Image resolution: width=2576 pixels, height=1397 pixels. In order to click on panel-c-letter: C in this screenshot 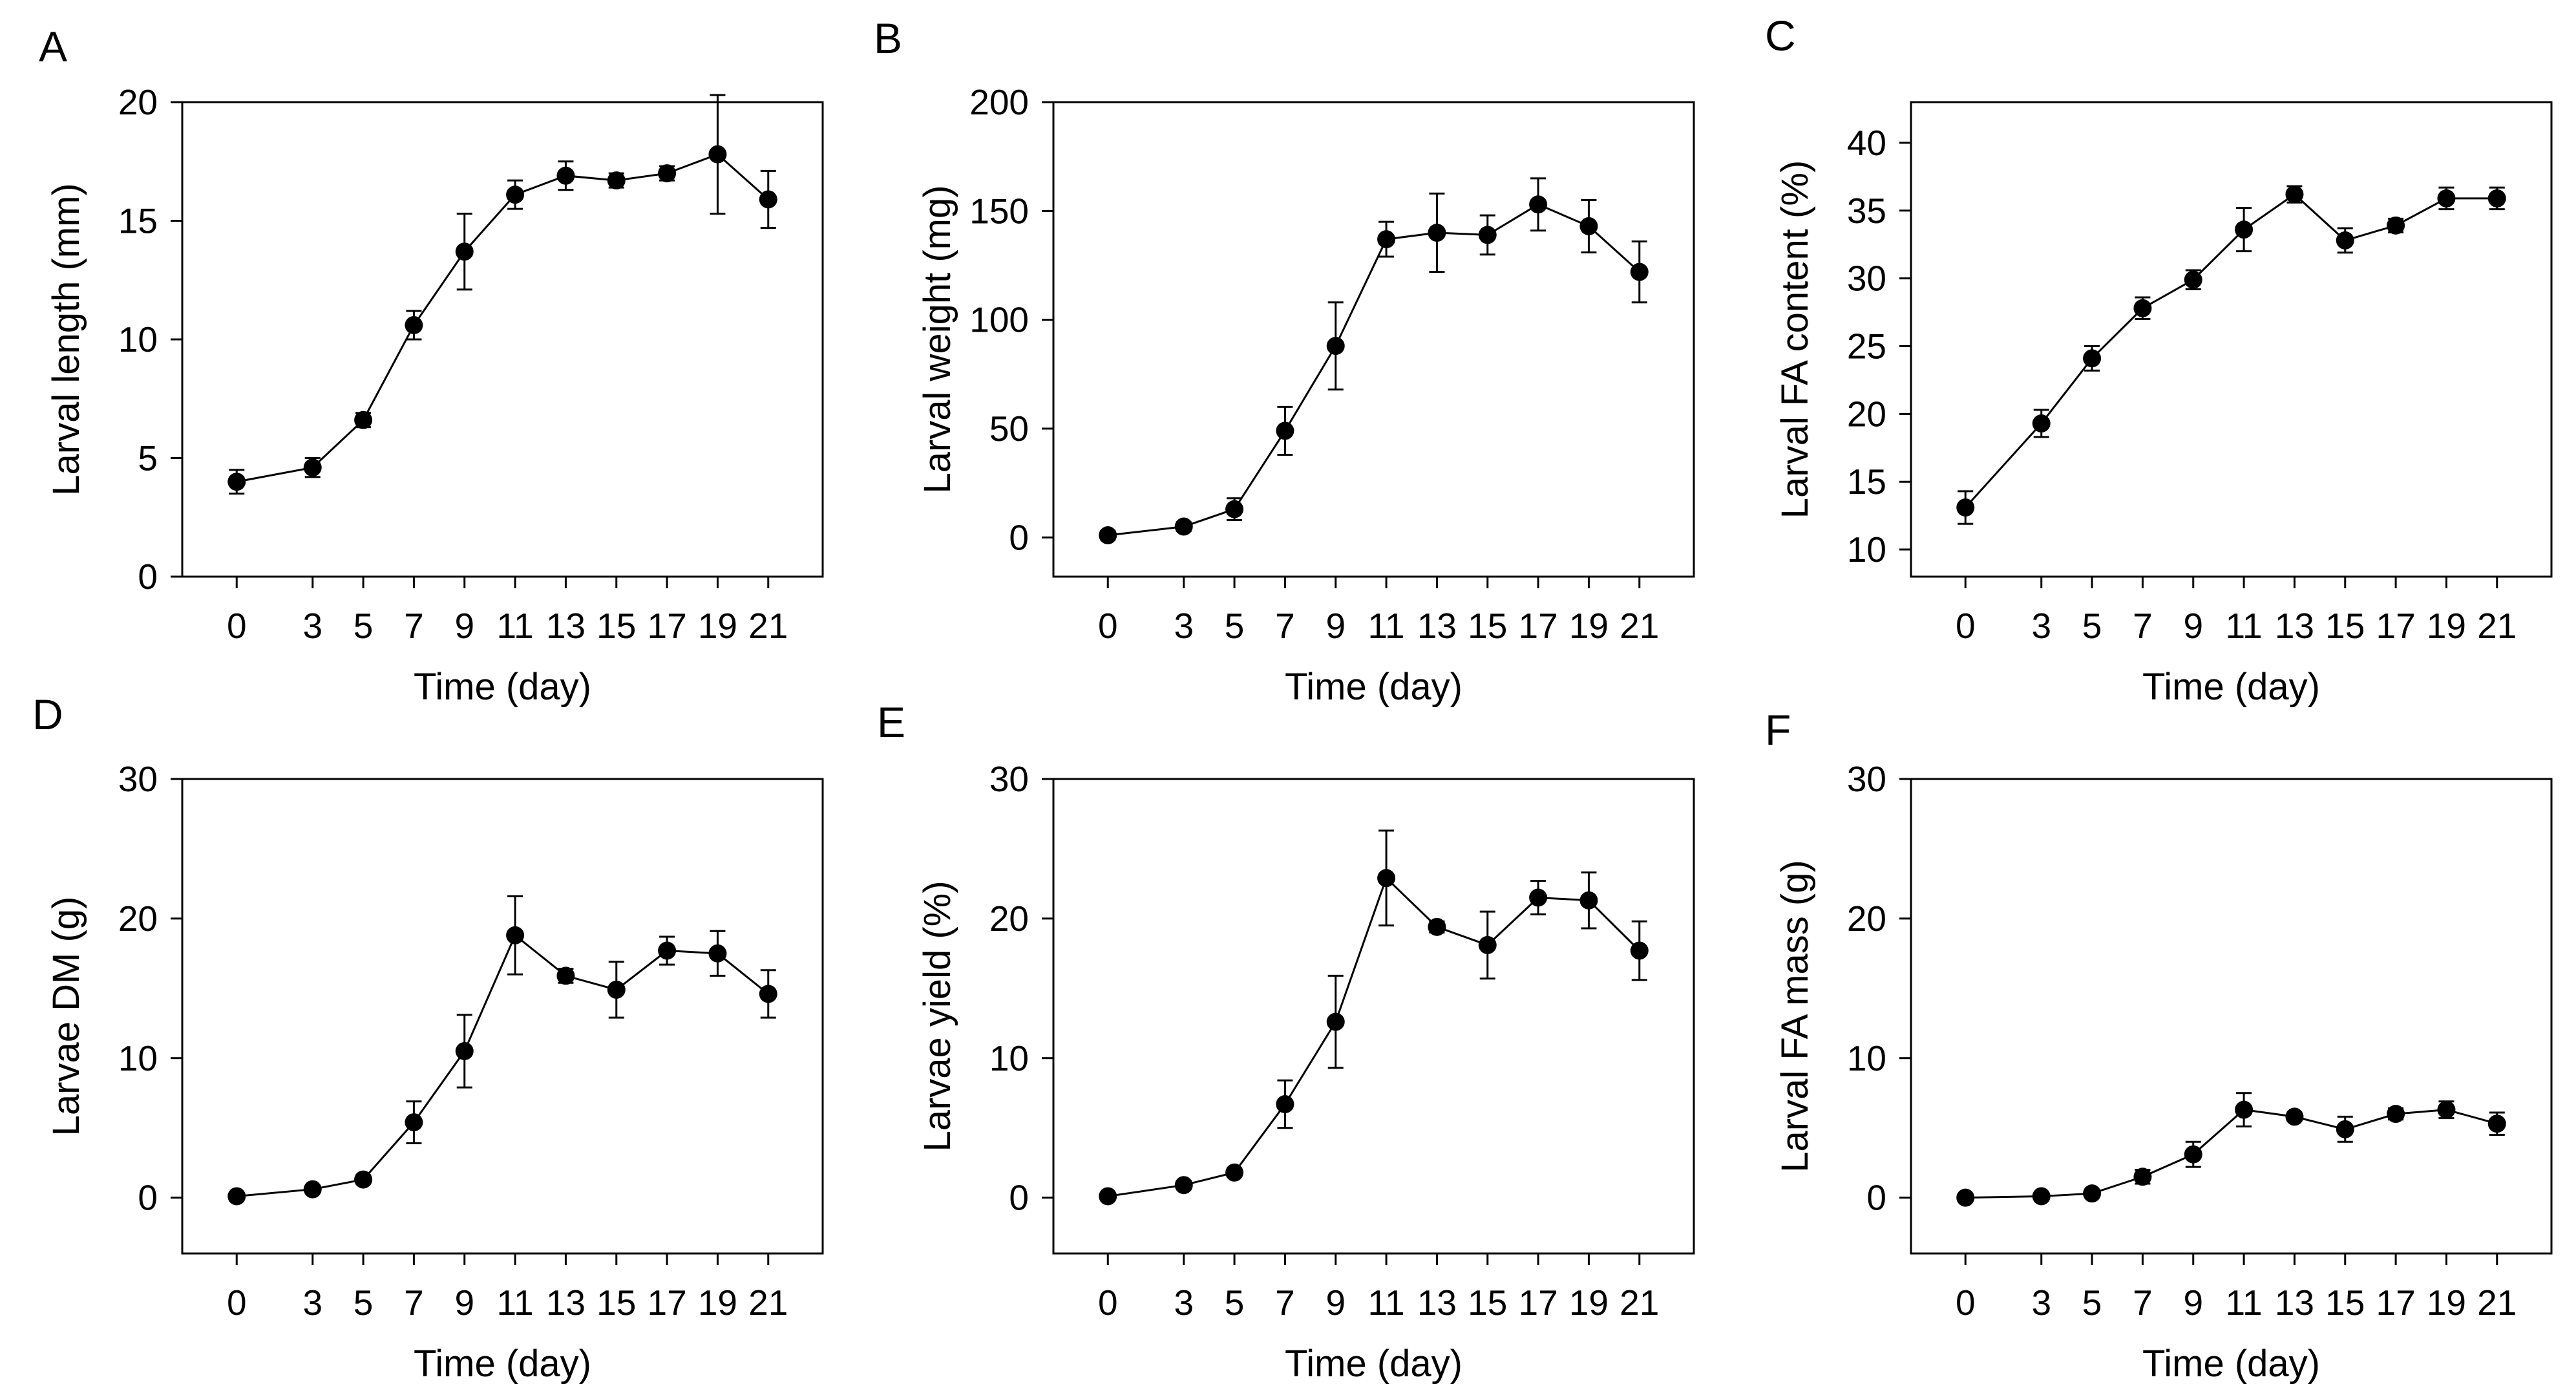, I will do `click(1780, 35)`.